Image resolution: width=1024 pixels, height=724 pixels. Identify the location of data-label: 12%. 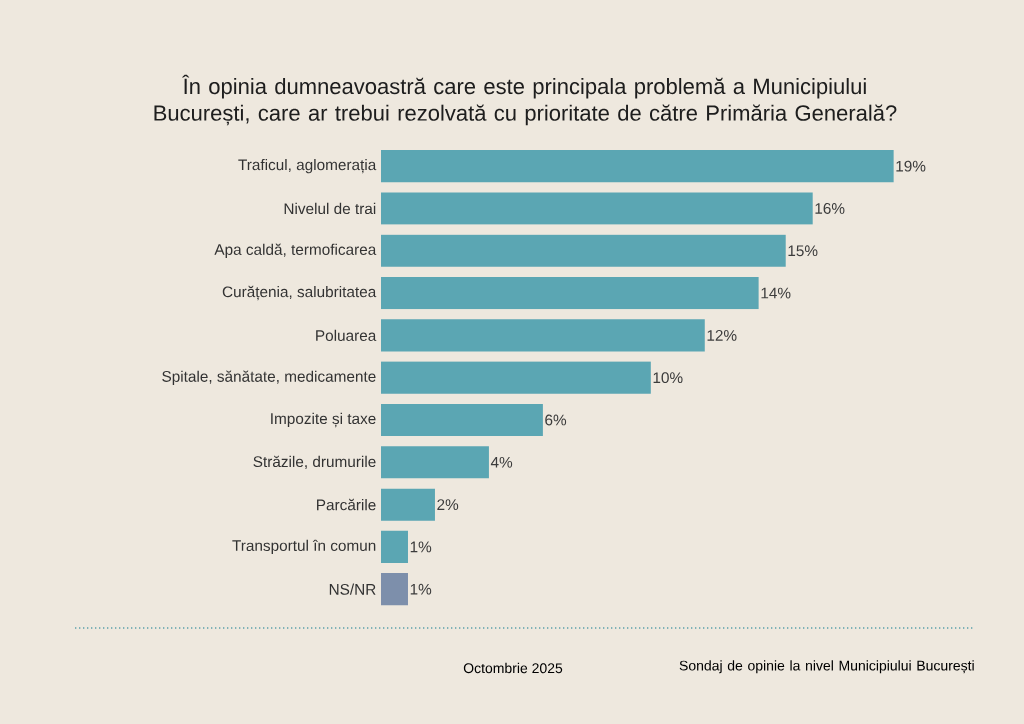
(722, 335).